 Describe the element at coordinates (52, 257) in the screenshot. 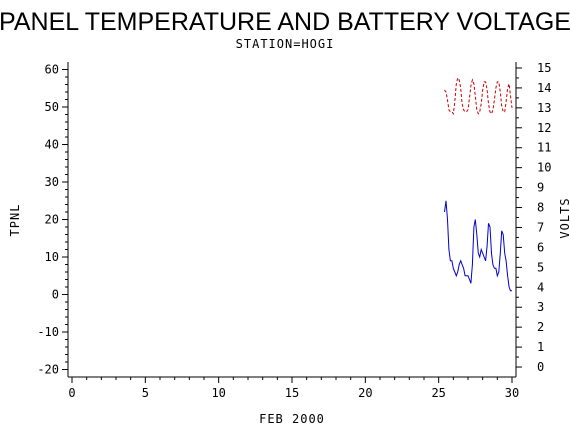

I see `left-y-tick-label: 10` at that location.